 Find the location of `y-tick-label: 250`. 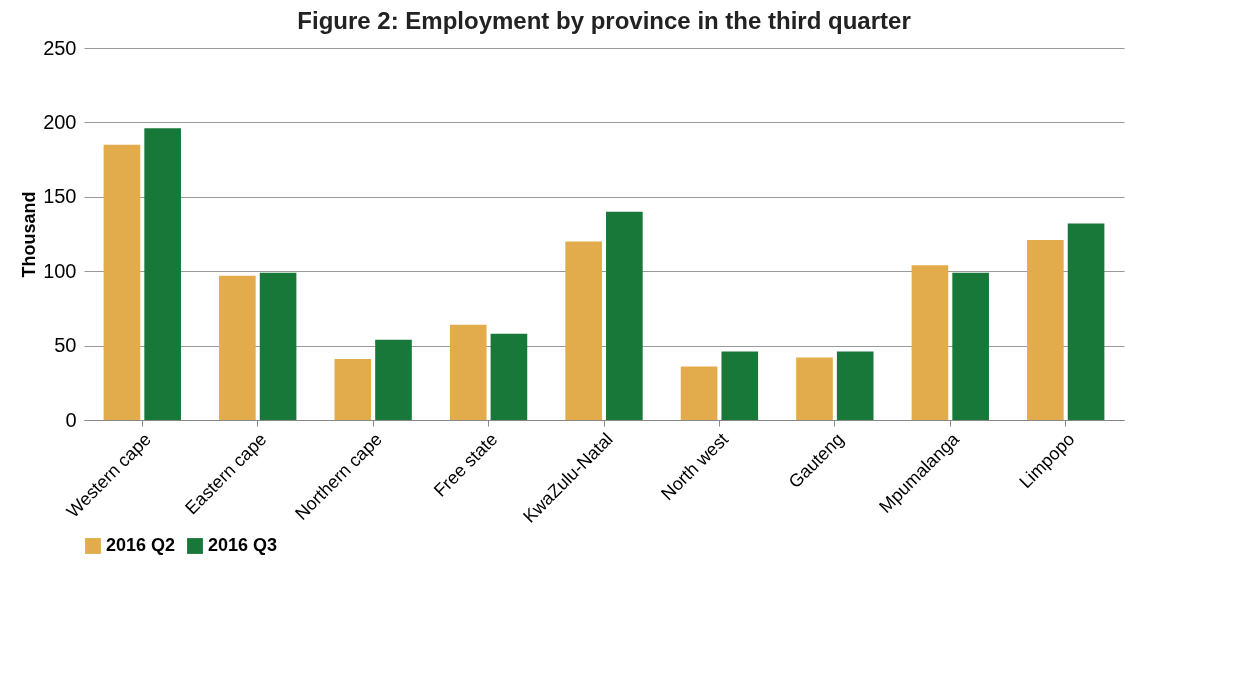

y-tick-label: 250 is located at coordinates (60, 47).